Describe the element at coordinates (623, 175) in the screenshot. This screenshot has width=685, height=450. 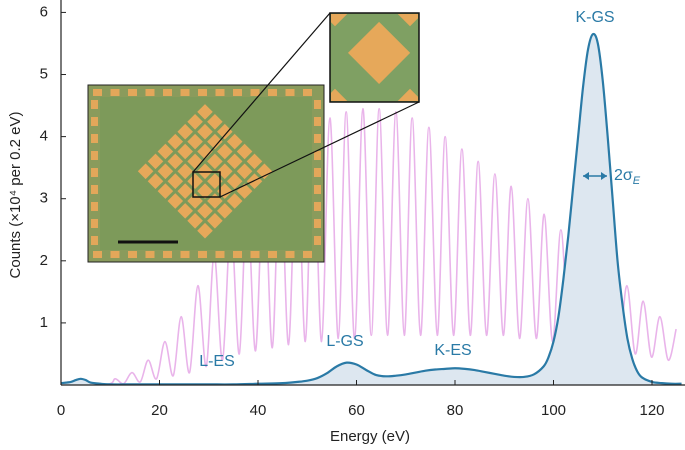
I see `width-label-text: 2σ` at that location.